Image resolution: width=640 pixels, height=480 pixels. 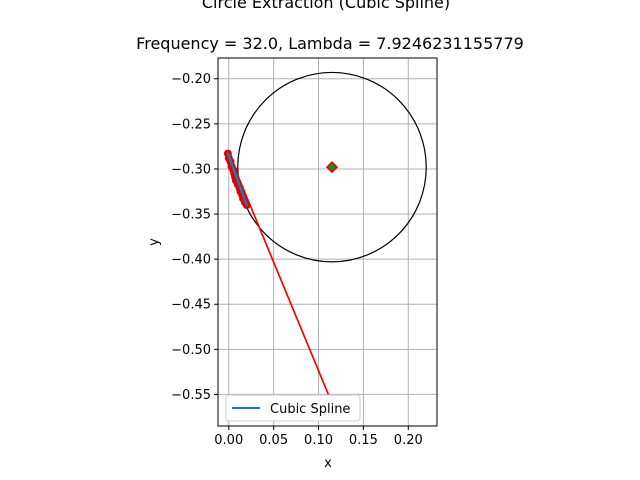 I want to click on y-tick-label: −0.55, so click(x=191, y=395).